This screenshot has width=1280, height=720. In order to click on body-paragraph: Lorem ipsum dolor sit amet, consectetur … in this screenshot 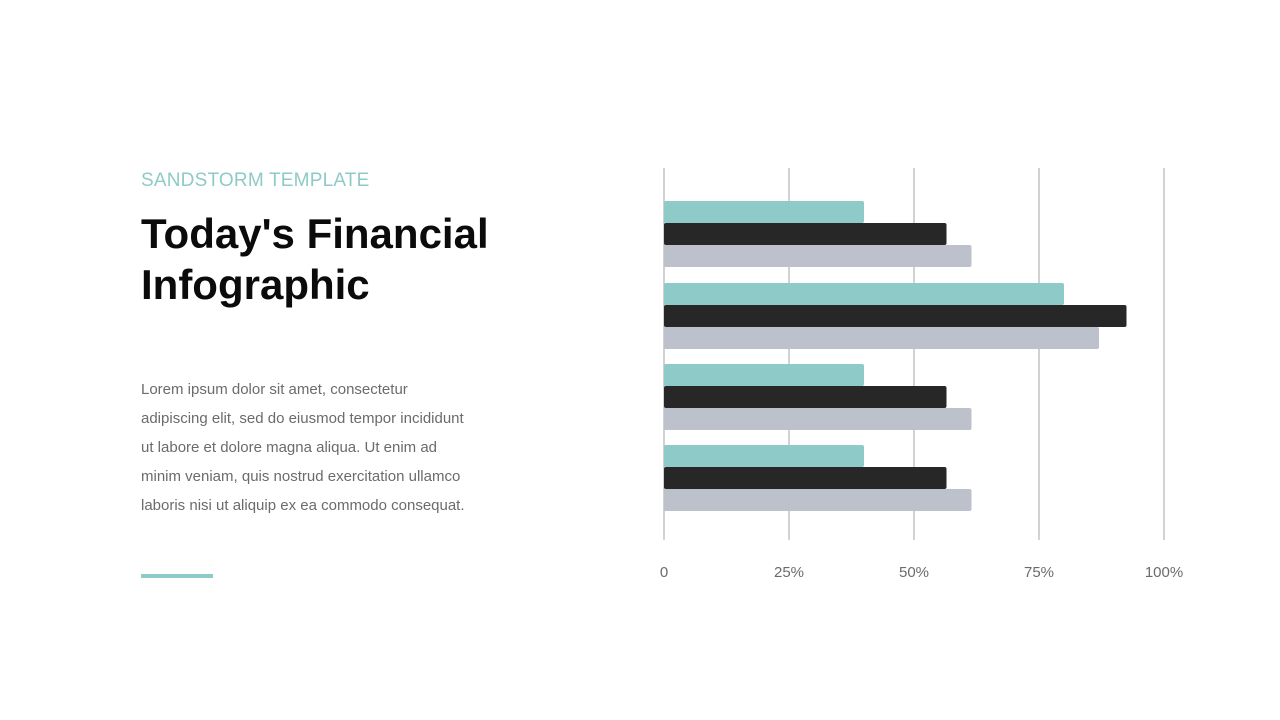, I will do `click(303, 447)`.